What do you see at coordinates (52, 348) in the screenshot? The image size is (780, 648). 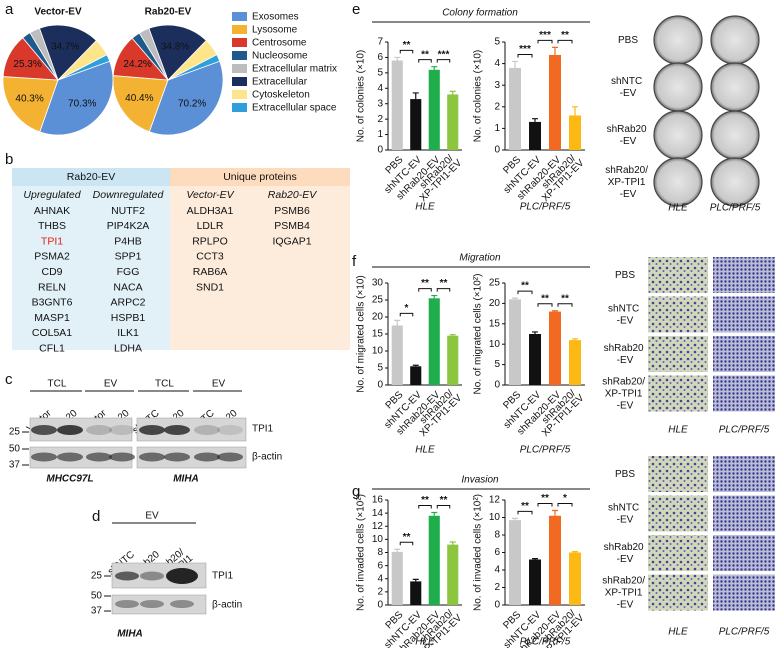 I see `table-cell: CFL1` at bounding box center [52, 348].